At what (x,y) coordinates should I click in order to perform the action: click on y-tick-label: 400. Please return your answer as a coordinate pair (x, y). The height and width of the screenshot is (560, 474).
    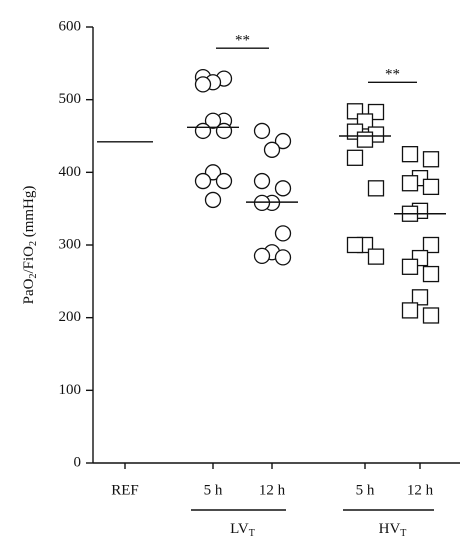
    Looking at the image, I should click on (70, 172).